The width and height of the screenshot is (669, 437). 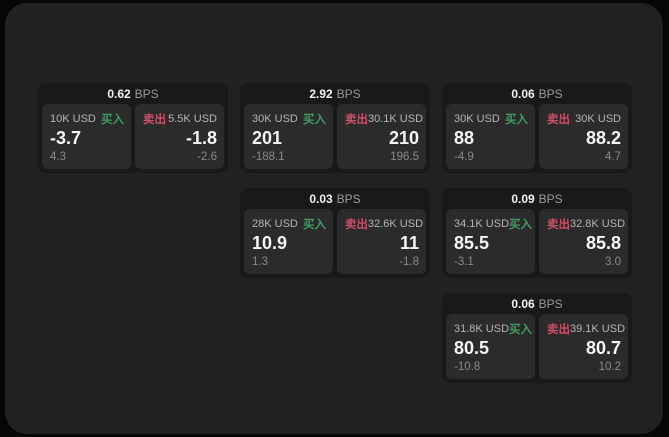 What do you see at coordinates (603, 243) in the screenshot?
I see `sell-price: 85.8` at bounding box center [603, 243].